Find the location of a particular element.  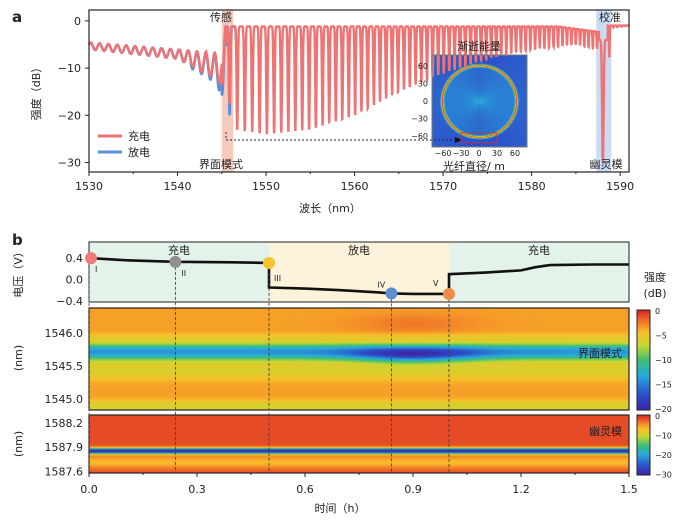

inset-y-tick: −30 is located at coordinates (419, 118).